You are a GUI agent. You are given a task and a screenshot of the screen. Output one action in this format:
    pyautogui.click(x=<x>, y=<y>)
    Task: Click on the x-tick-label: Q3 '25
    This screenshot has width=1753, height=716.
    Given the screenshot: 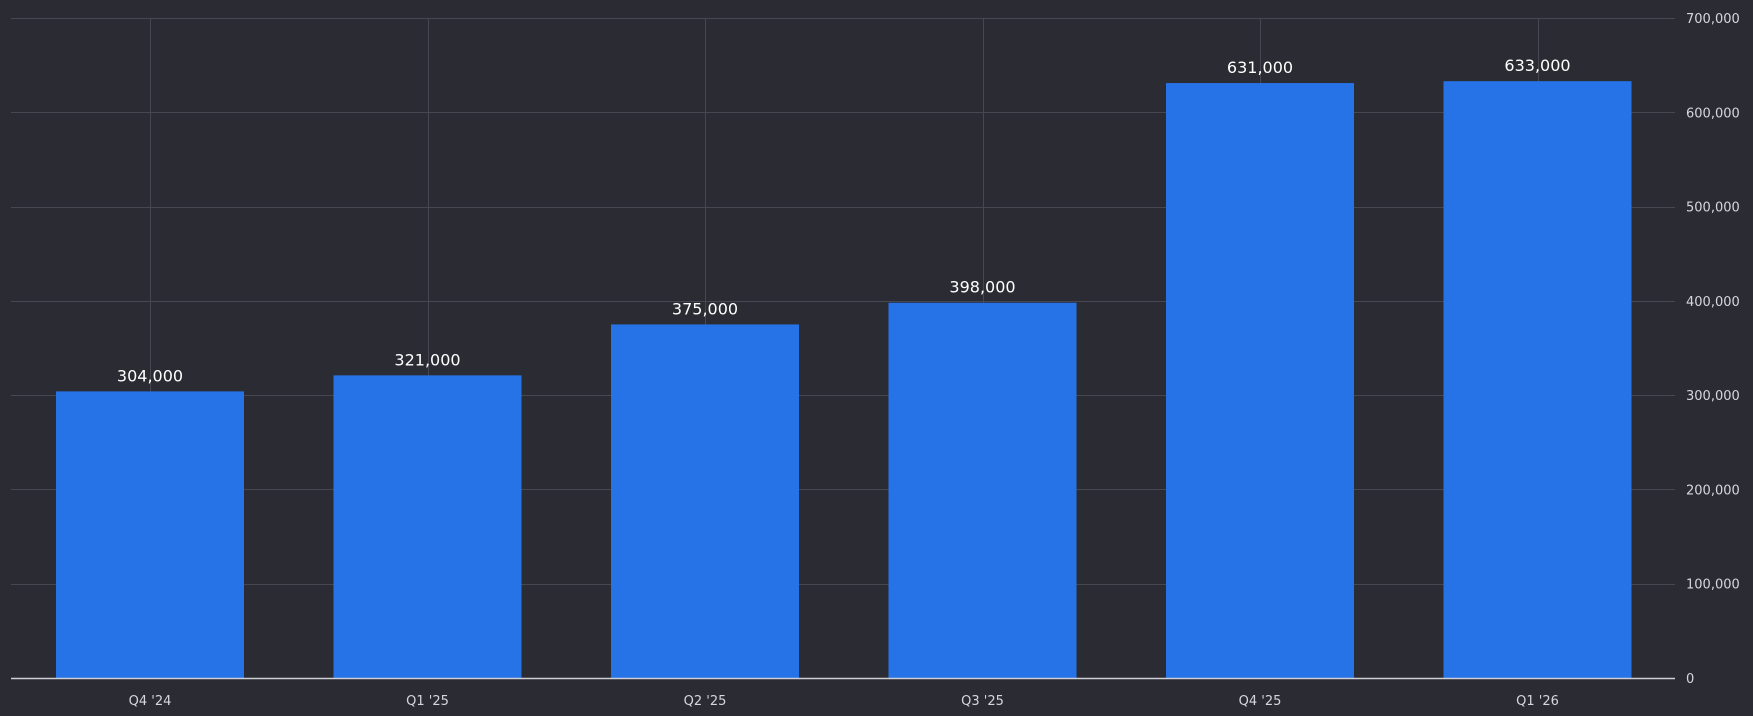 What is the action you would take?
    pyautogui.click(x=982, y=701)
    